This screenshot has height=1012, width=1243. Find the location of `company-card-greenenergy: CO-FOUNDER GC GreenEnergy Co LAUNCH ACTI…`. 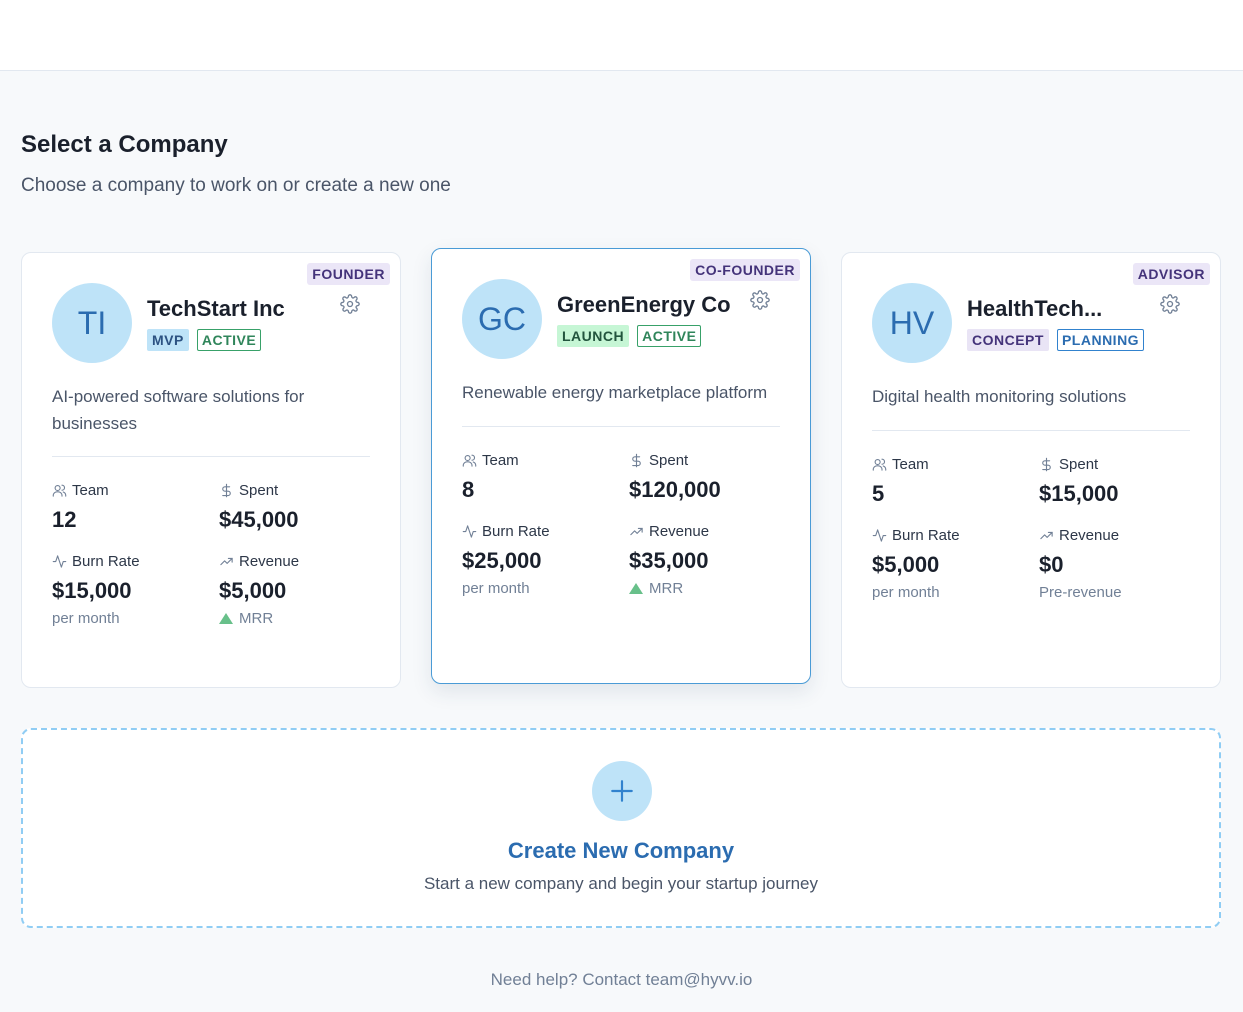

company-card-greenenergy: CO-FOUNDER GC GreenEnergy Co LAUNCH ACTI… is located at coordinates (621, 466).